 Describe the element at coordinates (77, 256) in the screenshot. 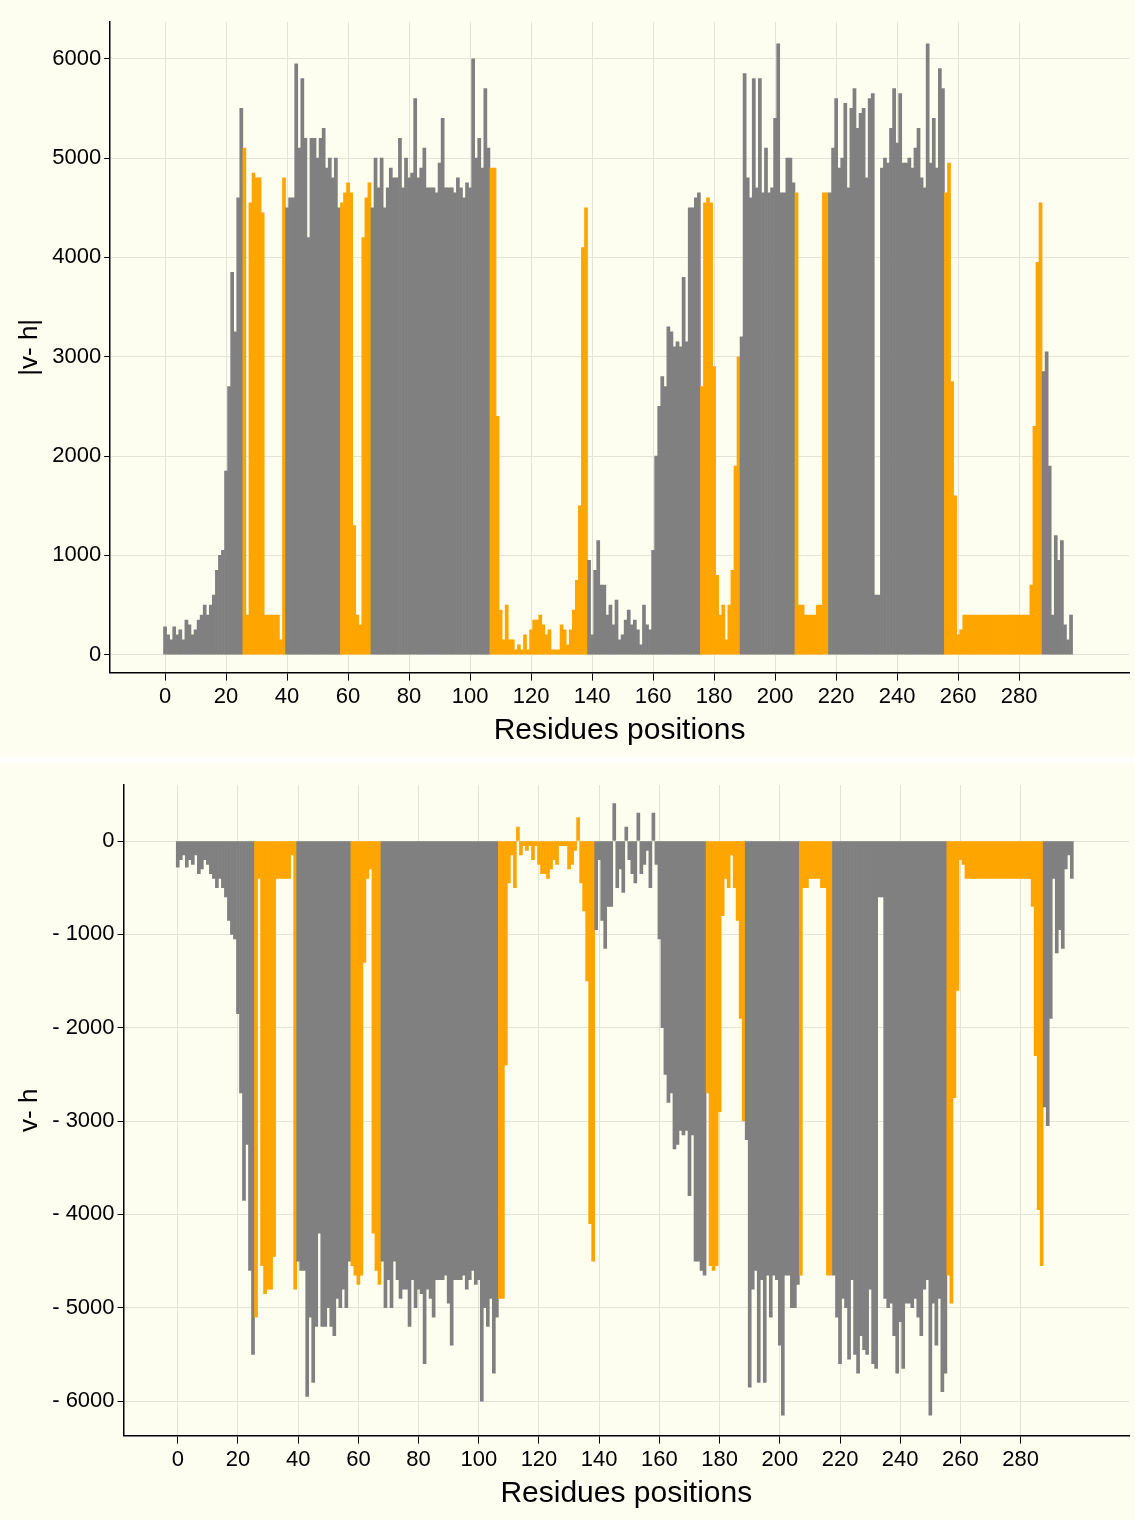

I see `y-tick-label: 4000` at that location.